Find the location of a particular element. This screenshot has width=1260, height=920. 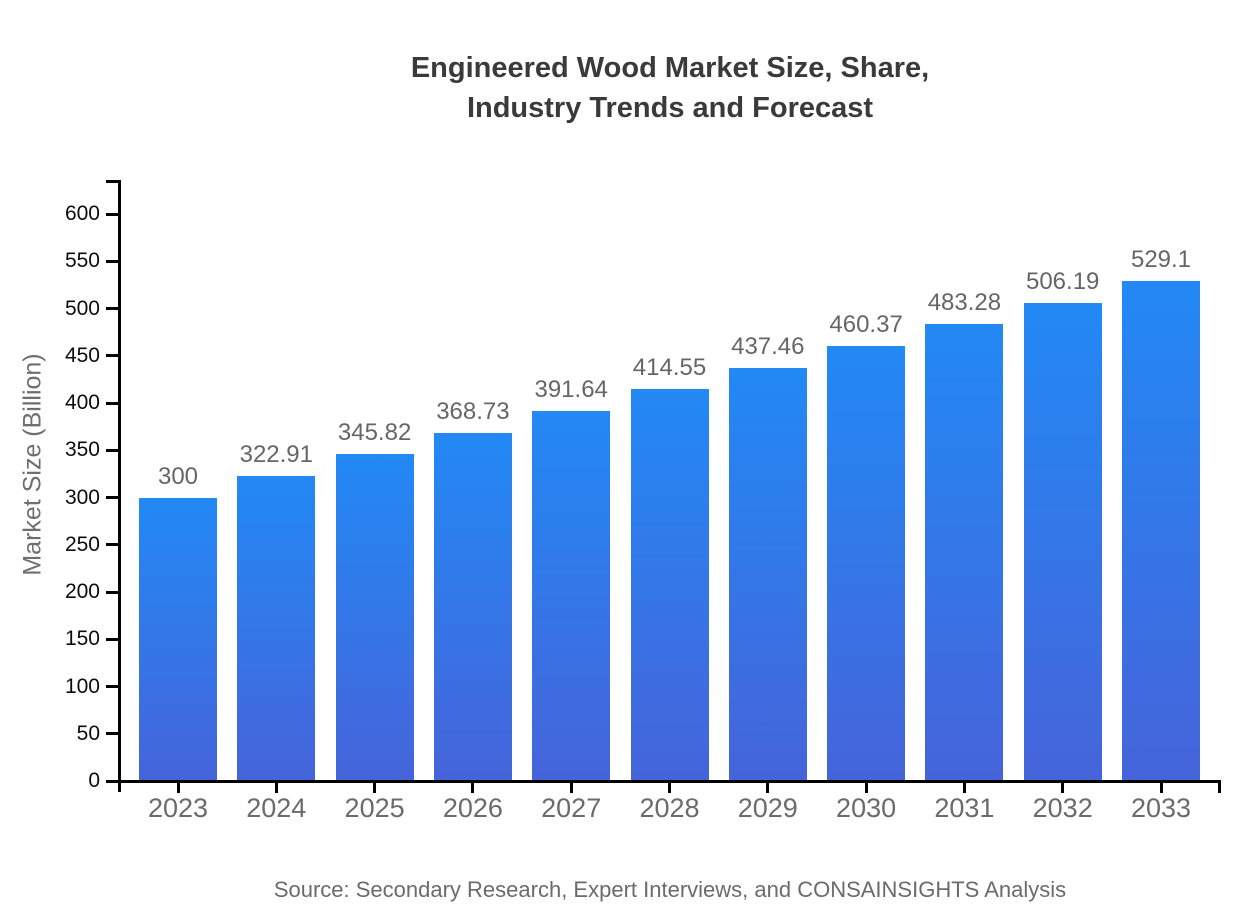

x-tick-label: 2027 is located at coordinates (571, 808).